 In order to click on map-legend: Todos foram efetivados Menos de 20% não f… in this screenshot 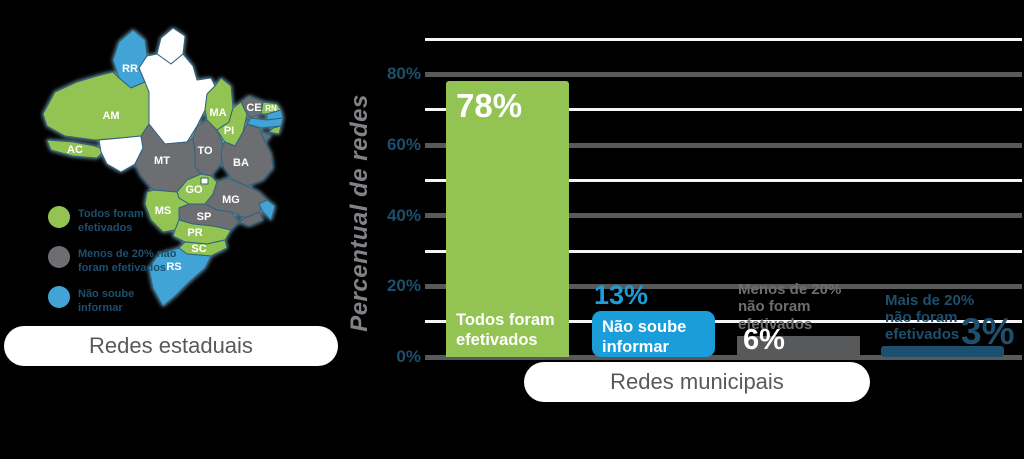, I will do `click(123, 266)`.